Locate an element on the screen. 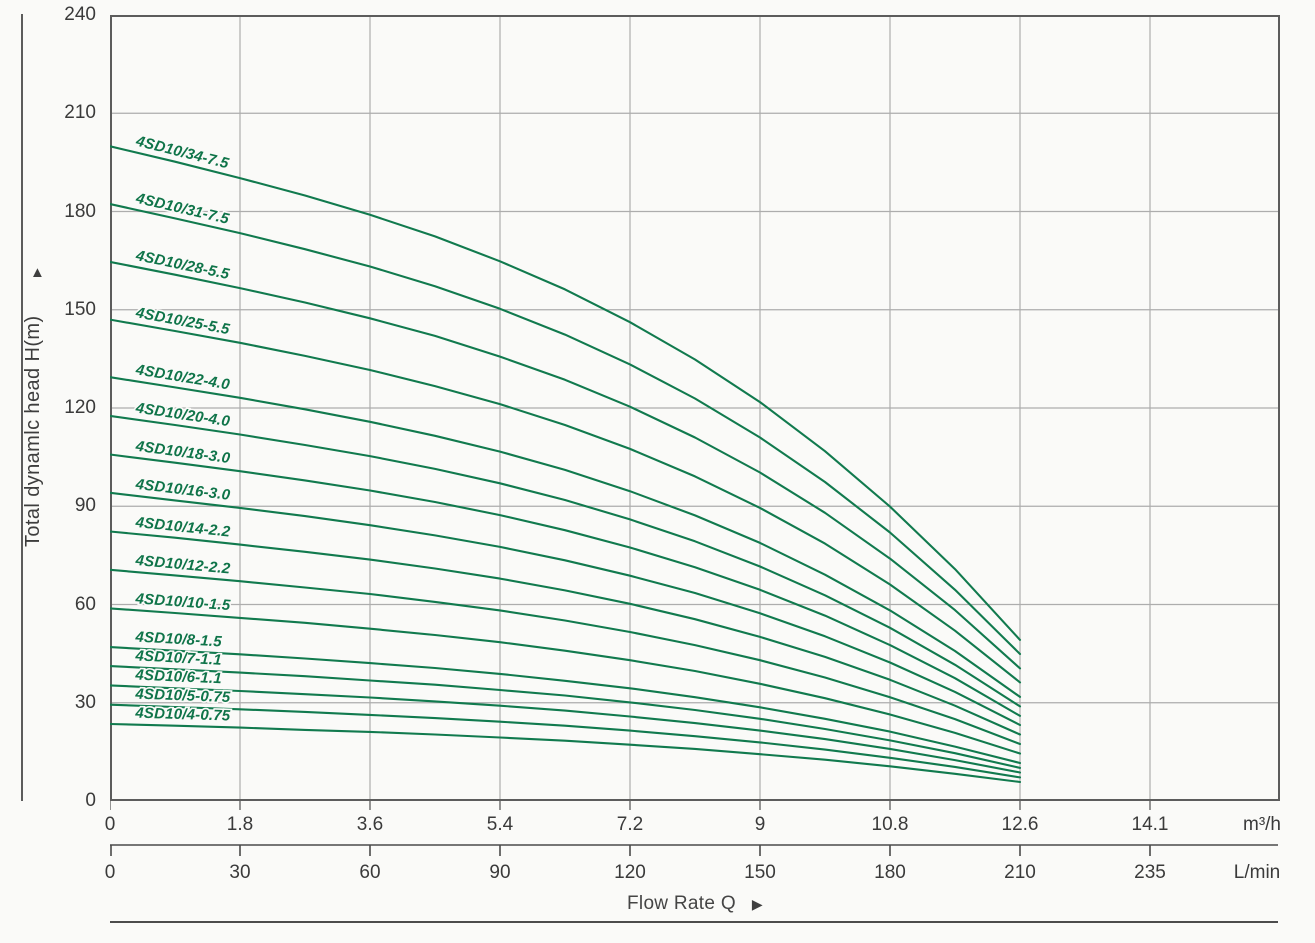 The height and width of the screenshot is (943, 1315). curve-label: 4SD10/31-7.5 is located at coordinates (182, 209).